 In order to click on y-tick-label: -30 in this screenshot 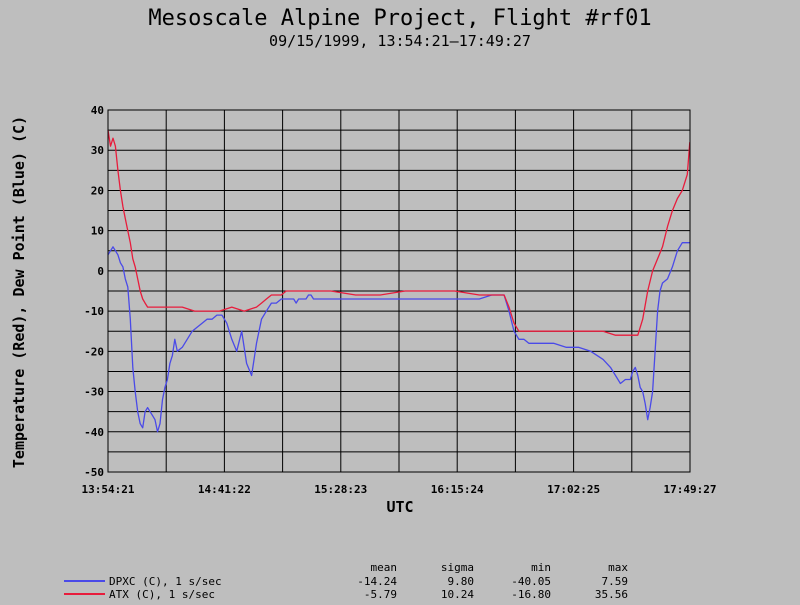, I will do `click(94, 392)`.